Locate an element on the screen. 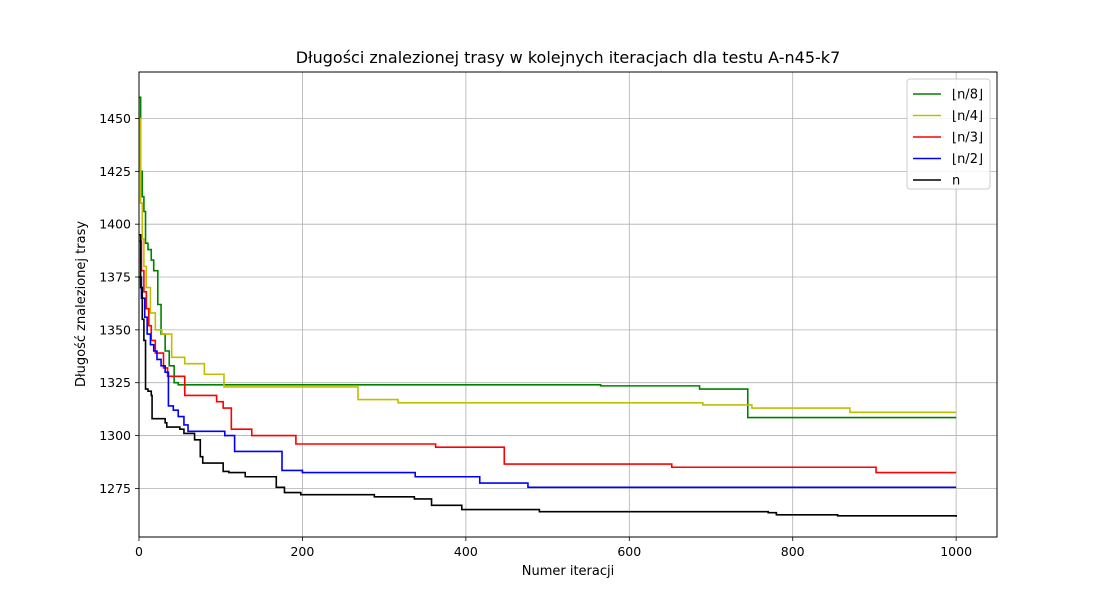 The image size is (1108, 601). y-tick-label: 1375 is located at coordinates (115, 277).